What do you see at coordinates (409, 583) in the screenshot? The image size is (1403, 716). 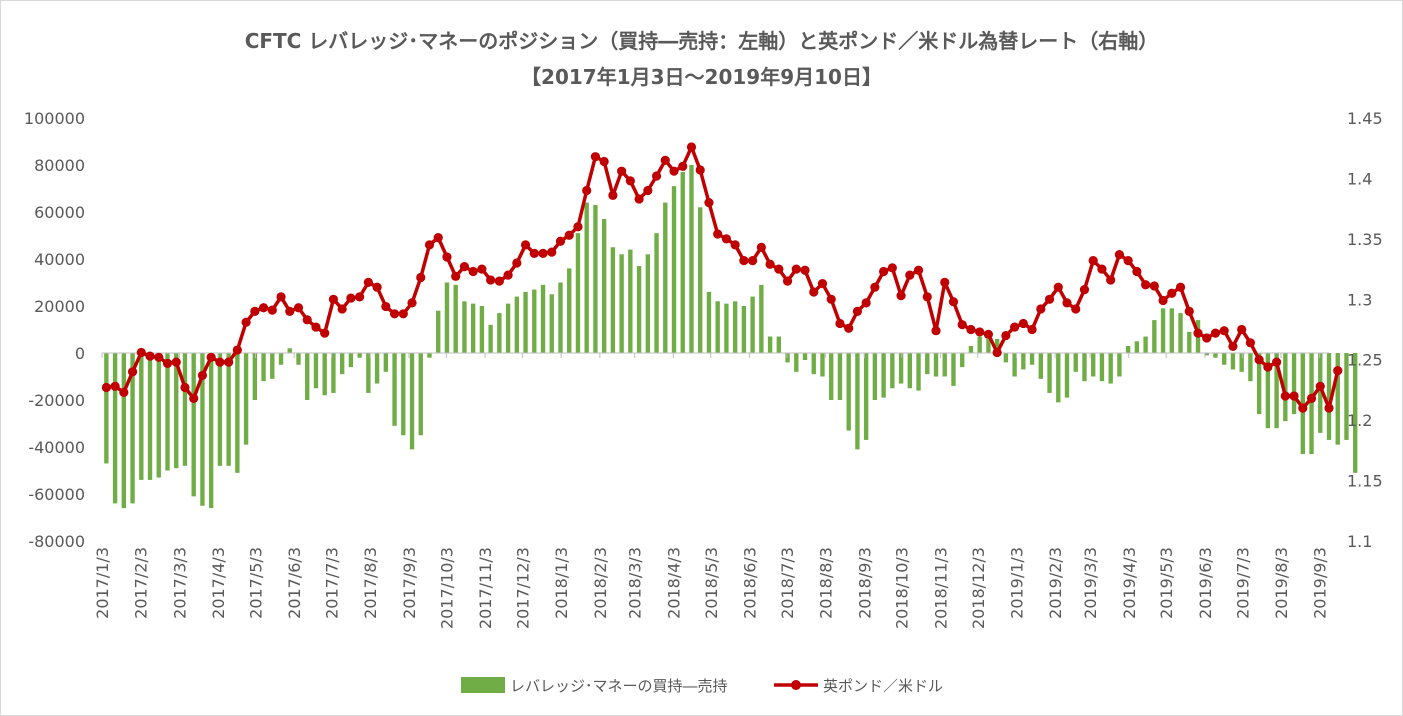 I see `x-tick-label: 2017/9/3` at bounding box center [409, 583].